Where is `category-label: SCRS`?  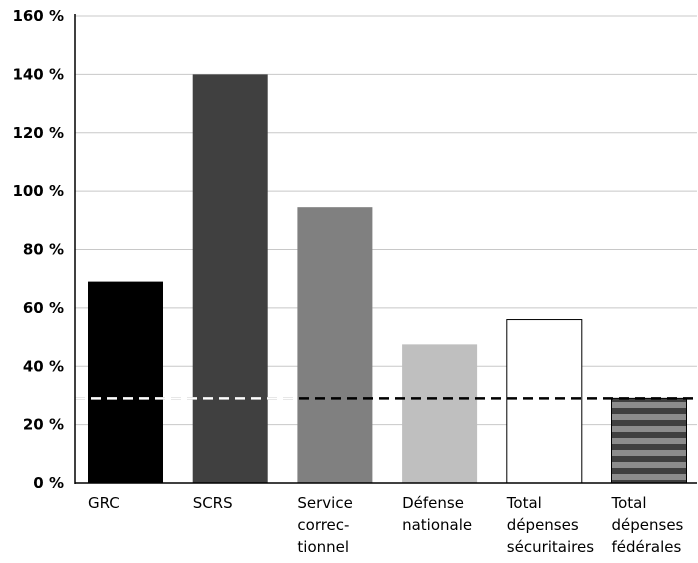 category-label: SCRS is located at coordinates (213, 503).